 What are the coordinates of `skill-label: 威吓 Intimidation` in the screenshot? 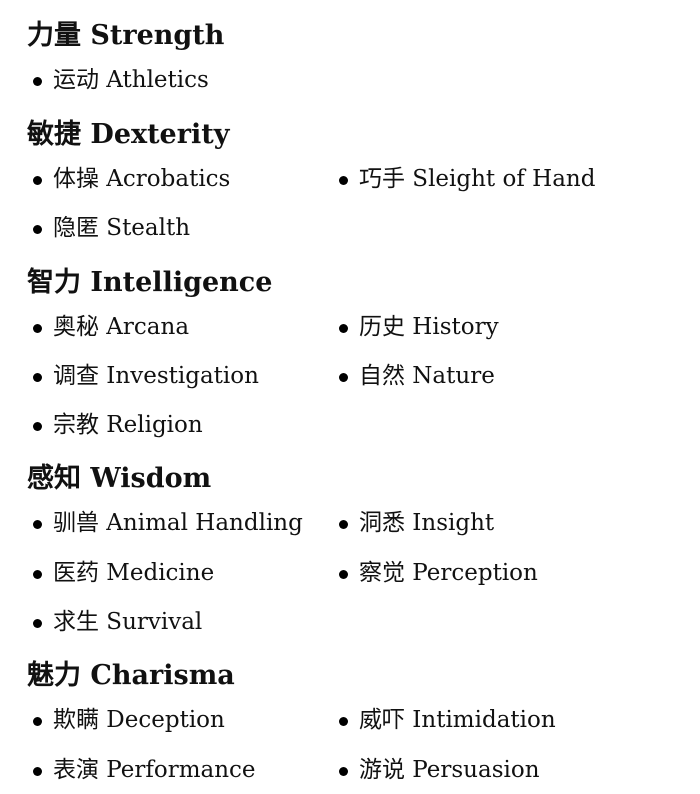 It's located at (457, 720).